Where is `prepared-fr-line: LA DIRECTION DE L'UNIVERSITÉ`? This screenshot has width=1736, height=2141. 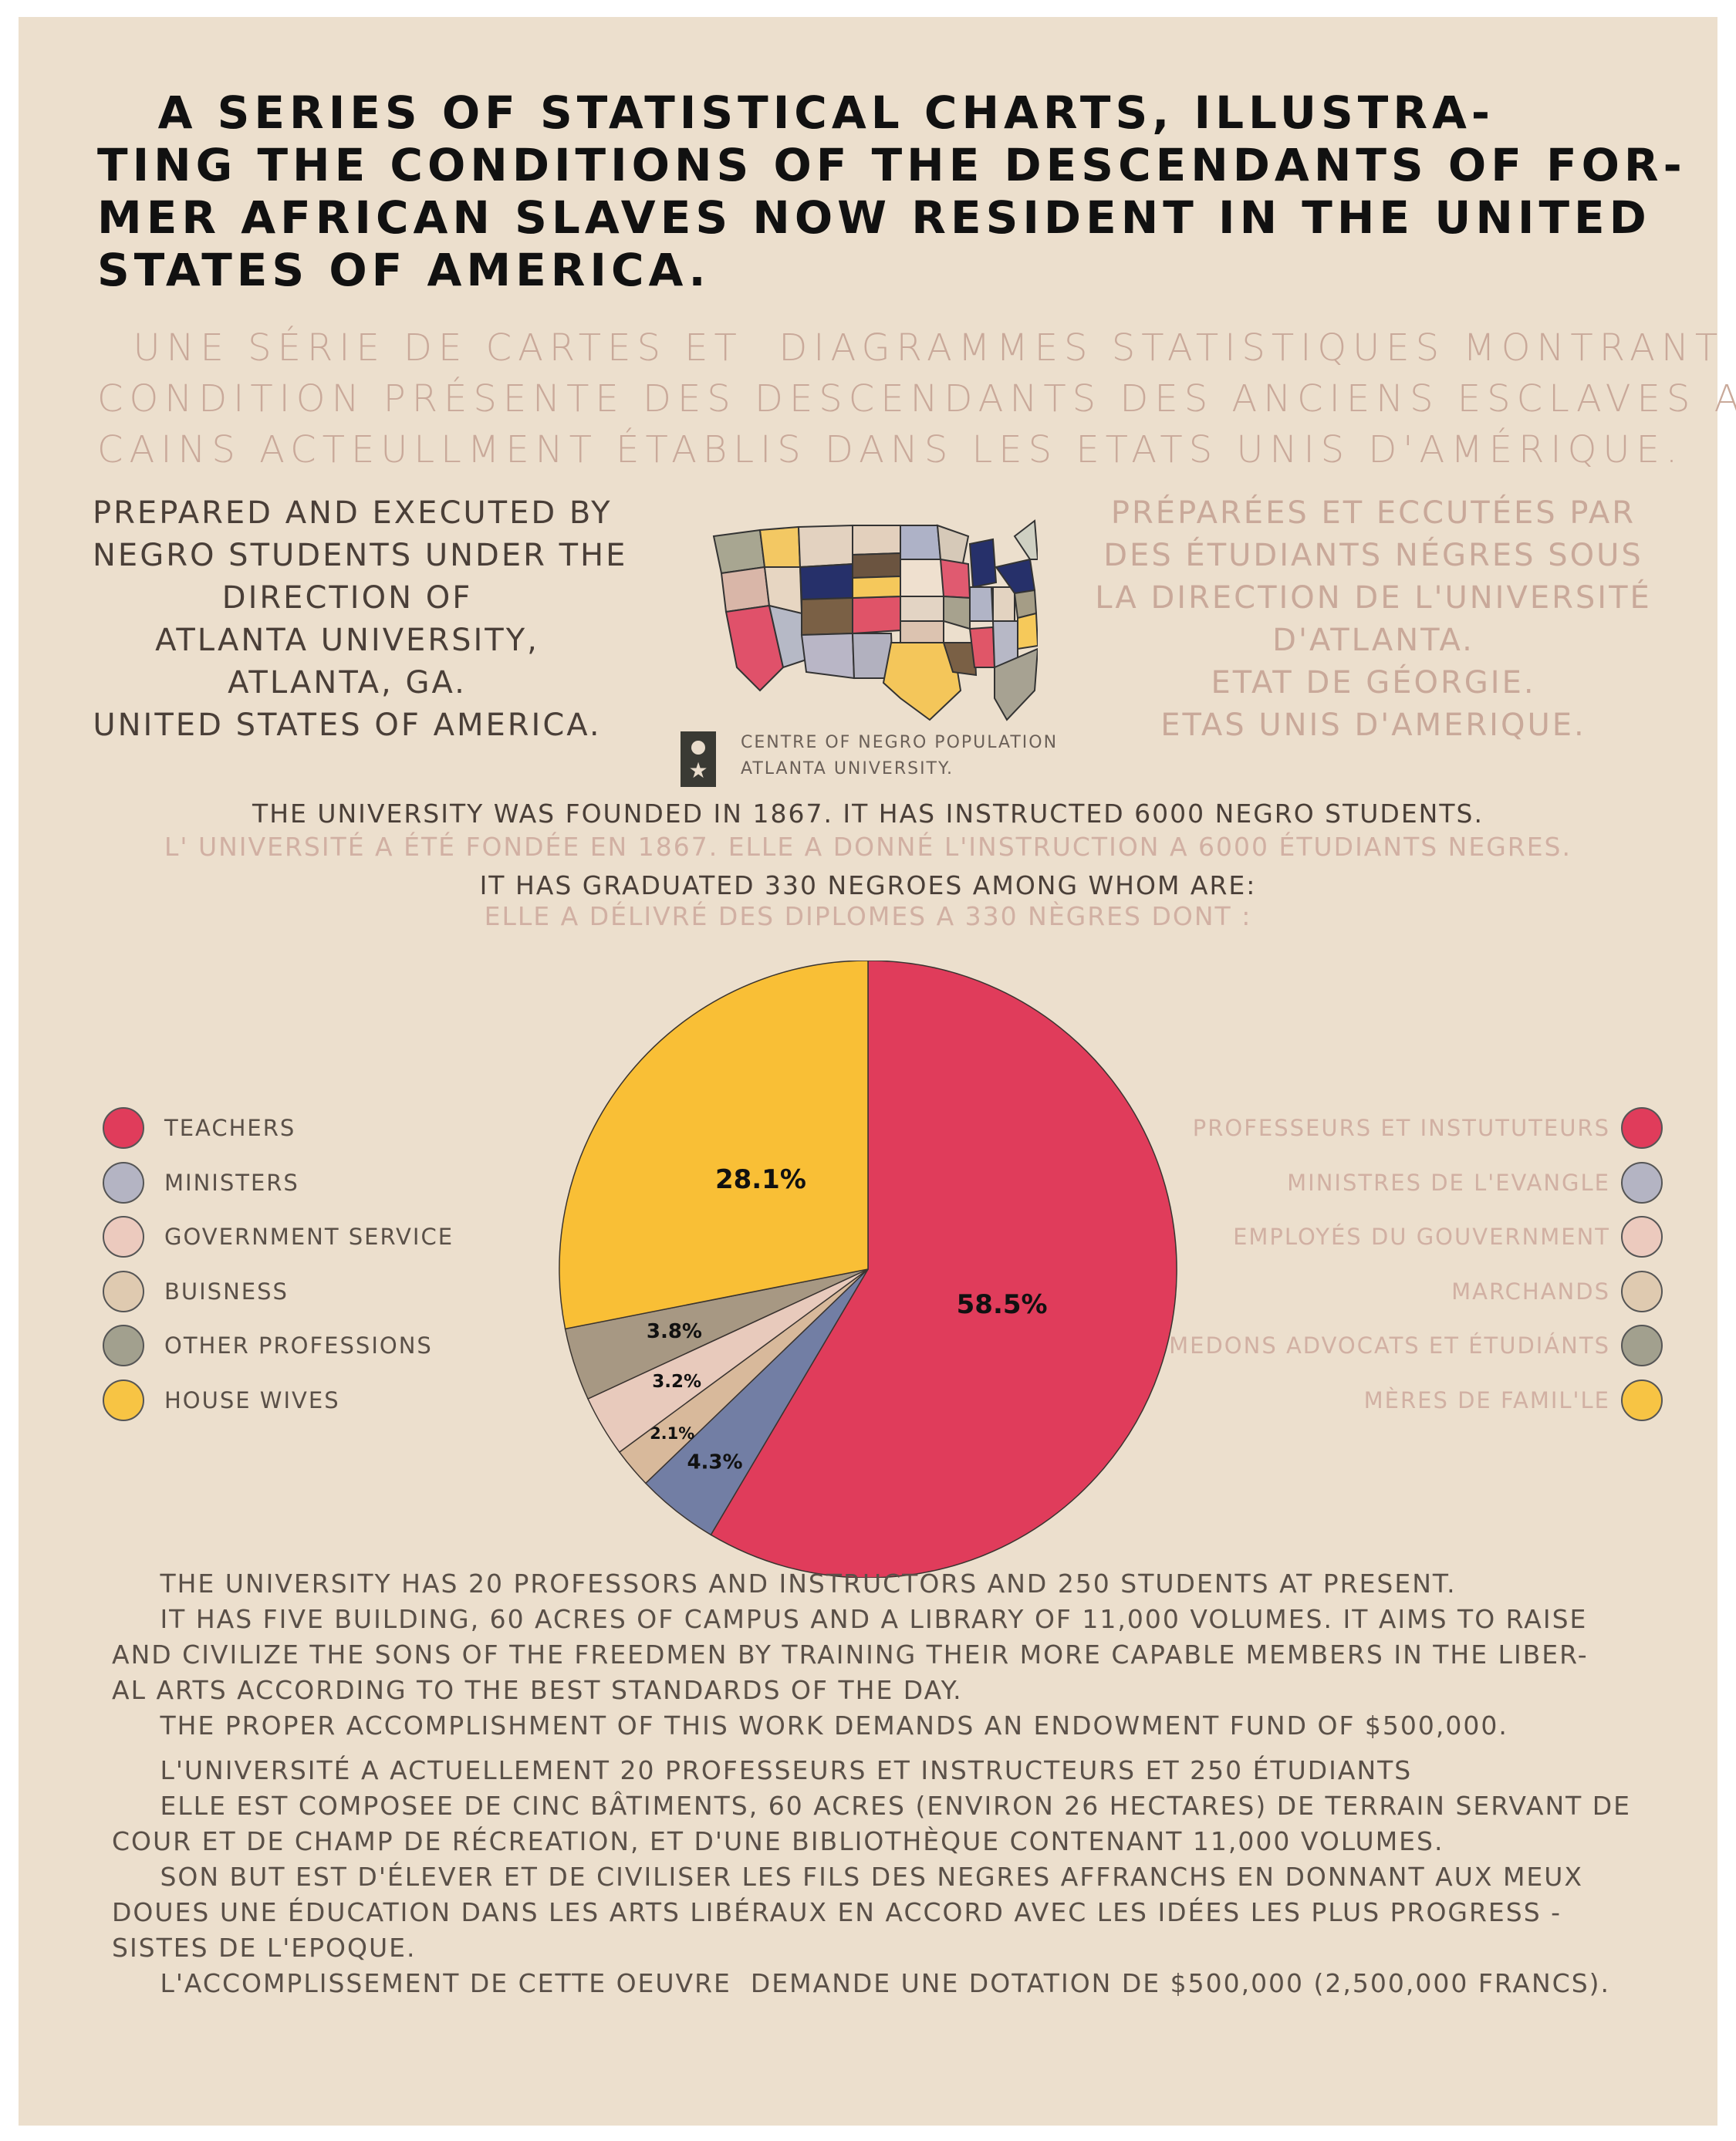 prepared-fr-line: LA DIRECTION DE L'UNIVERSITÉ is located at coordinates (1373, 598).